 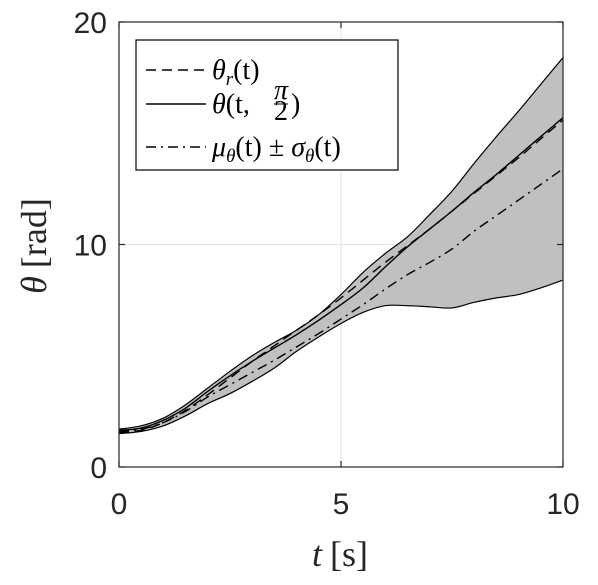 What do you see at coordinates (341, 504) in the screenshot?
I see `x-tick-label: 5` at bounding box center [341, 504].